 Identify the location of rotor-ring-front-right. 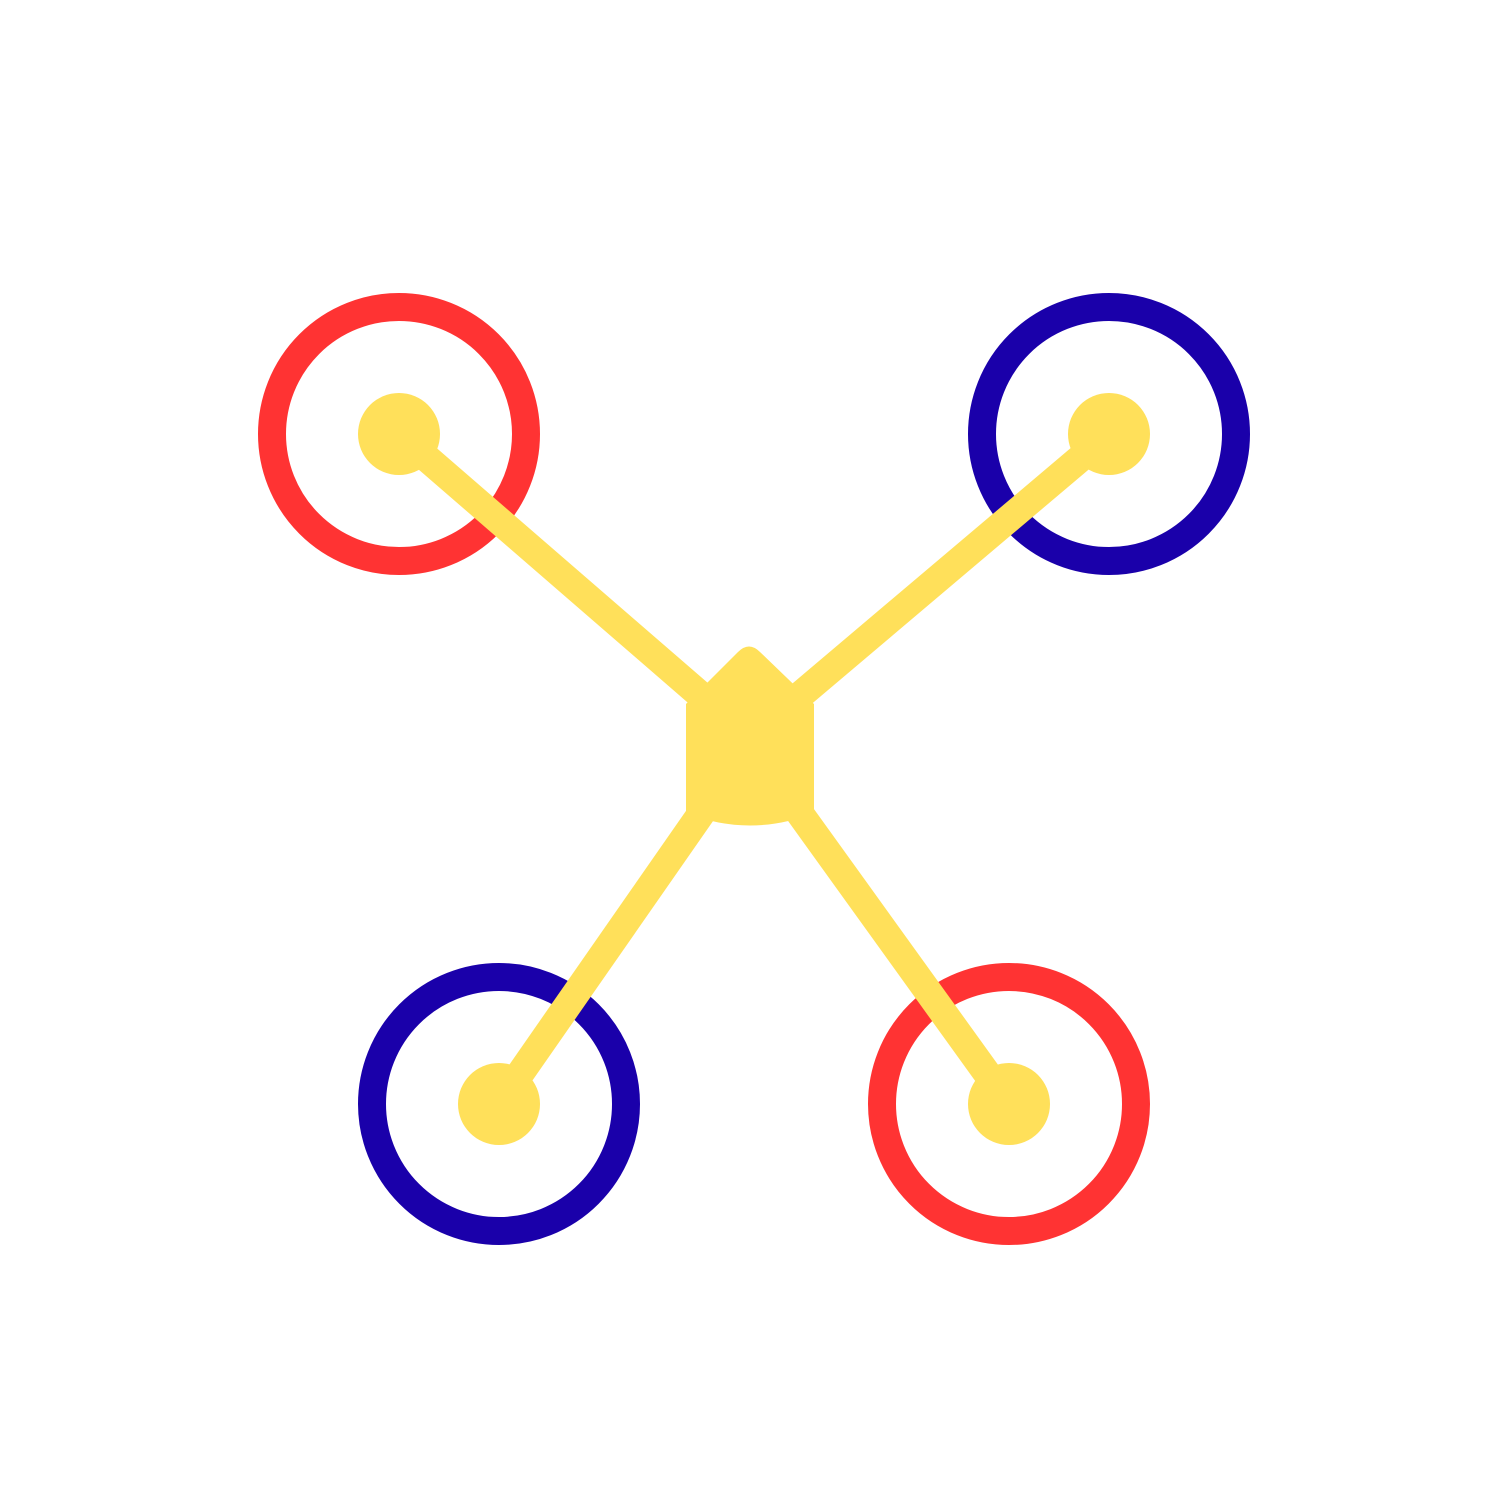
(1109, 434).